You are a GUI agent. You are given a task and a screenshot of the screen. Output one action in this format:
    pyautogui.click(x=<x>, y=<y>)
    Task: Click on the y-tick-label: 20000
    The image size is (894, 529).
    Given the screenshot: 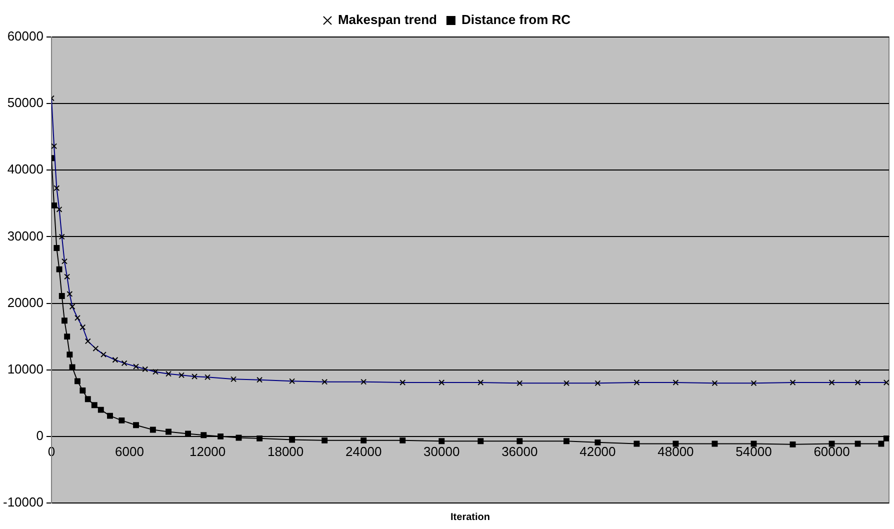 What is the action you would take?
    pyautogui.click(x=25, y=302)
    